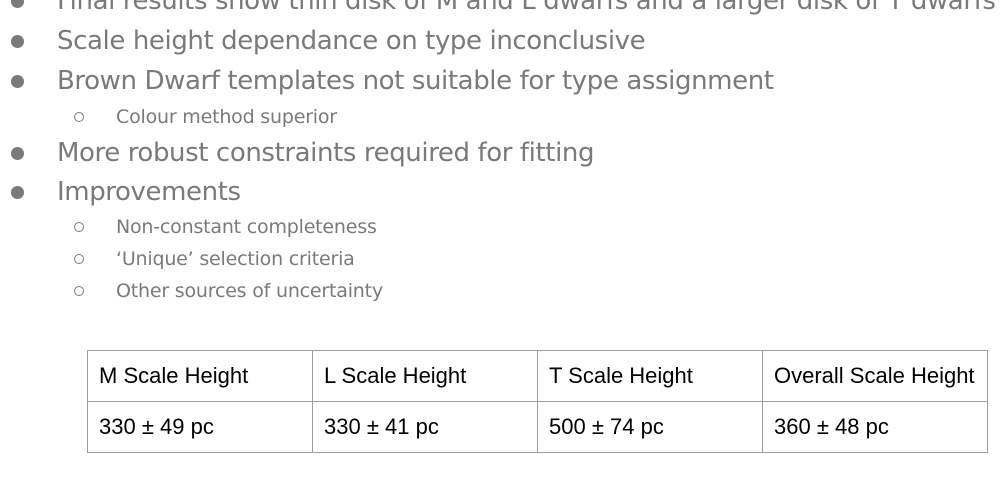  Describe the element at coordinates (875, 427) in the screenshot. I see `cell-overall-scale-height: 360 ± 48 pc` at that location.